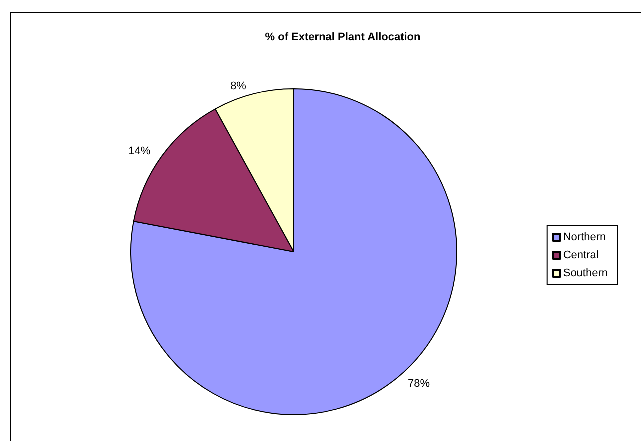 The image size is (641, 441). What do you see at coordinates (585, 274) in the screenshot?
I see `legend-label: Southern` at bounding box center [585, 274].